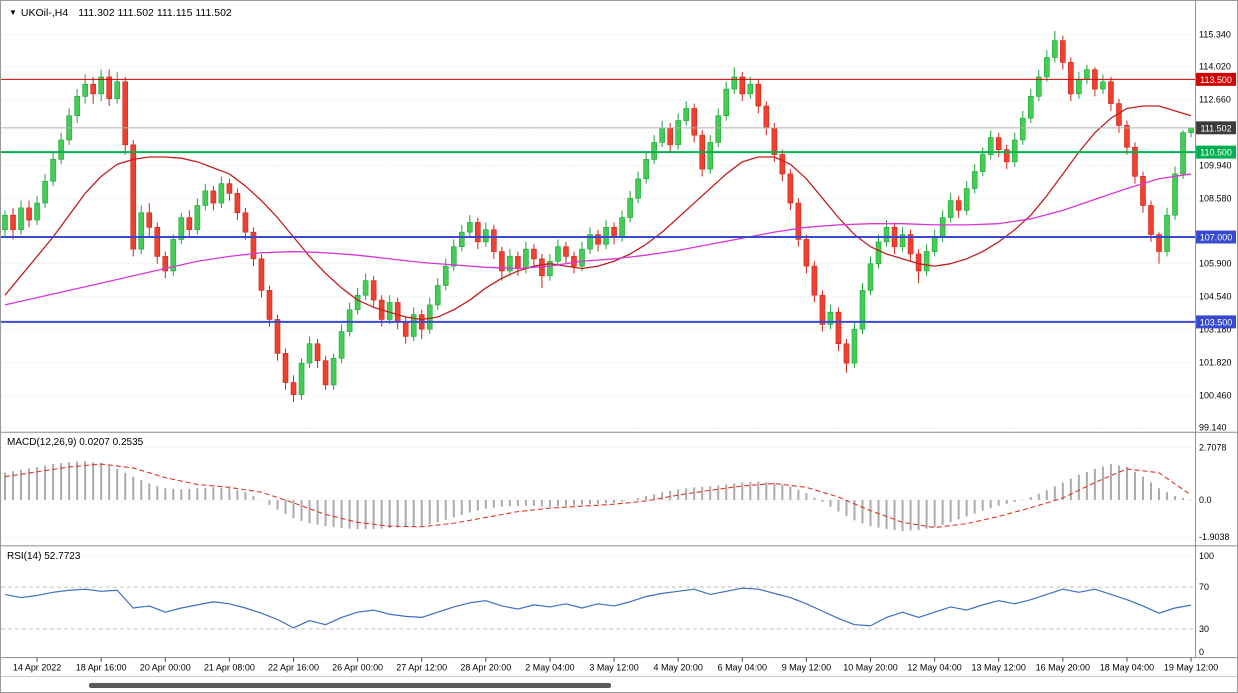 Image resolution: width=1238 pixels, height=693 pixels. I want to click on svg-text: 109.940, so click(1215, 166).